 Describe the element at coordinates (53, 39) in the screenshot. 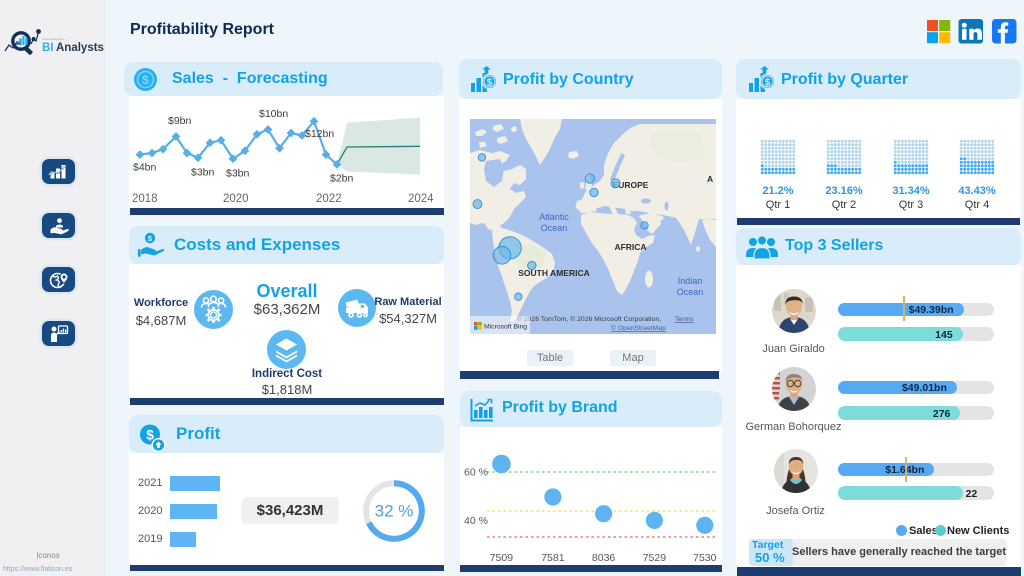

I see `svg-text: www.bianalysts.co` at that location.